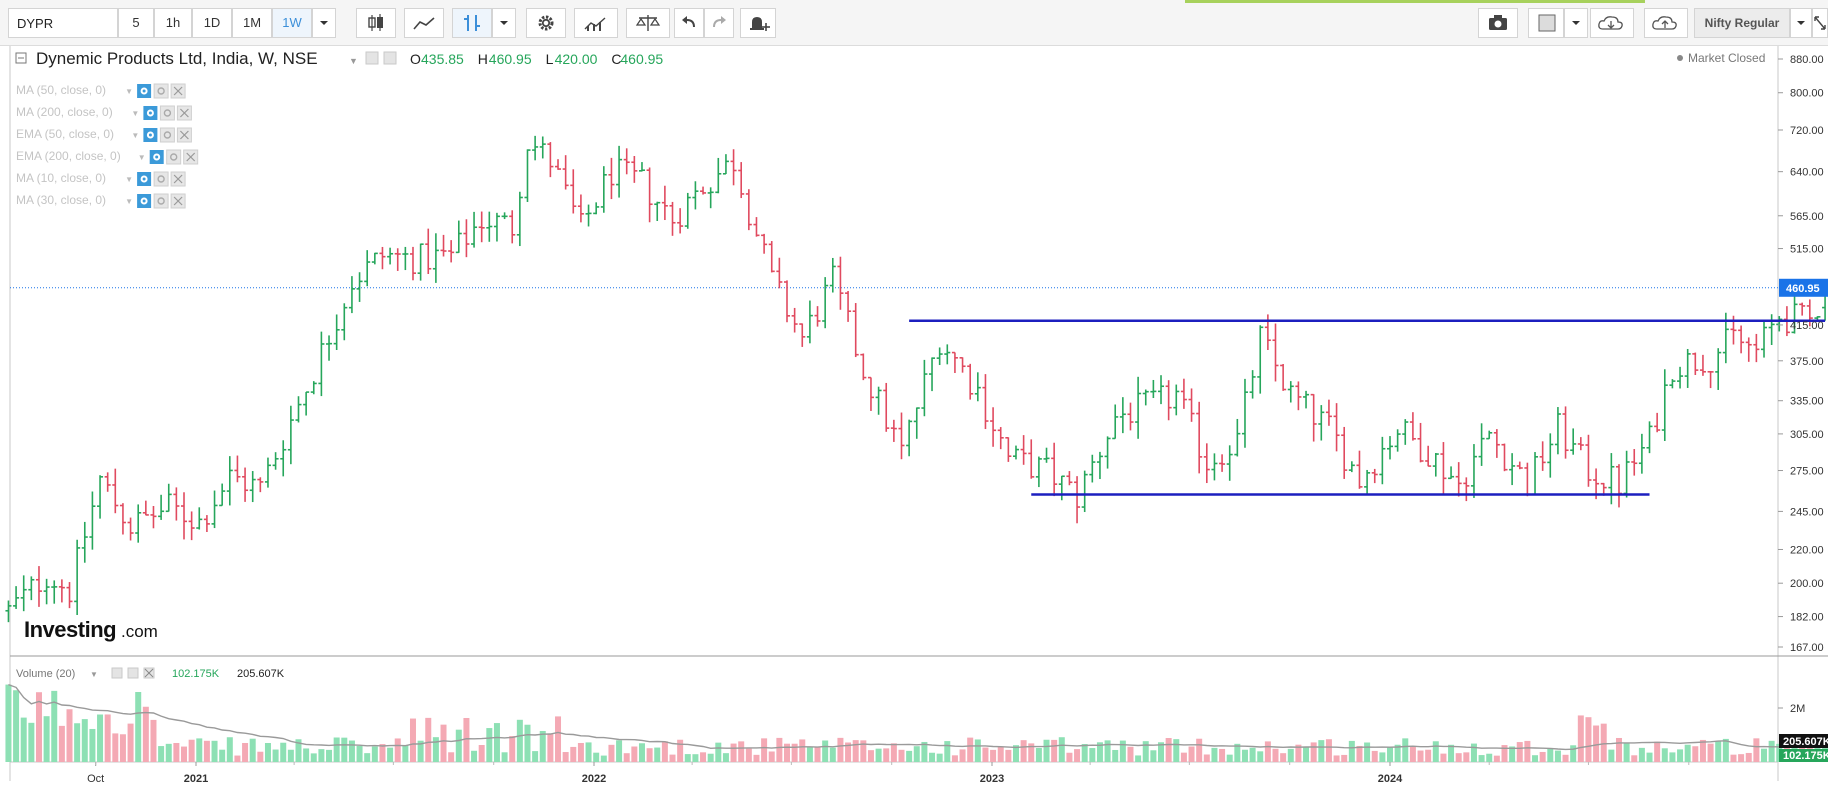 The image size is (1828, 794). Describe the element at coordinates (1803, 287) in the screenshot. I see `current-price-tag` at that location.